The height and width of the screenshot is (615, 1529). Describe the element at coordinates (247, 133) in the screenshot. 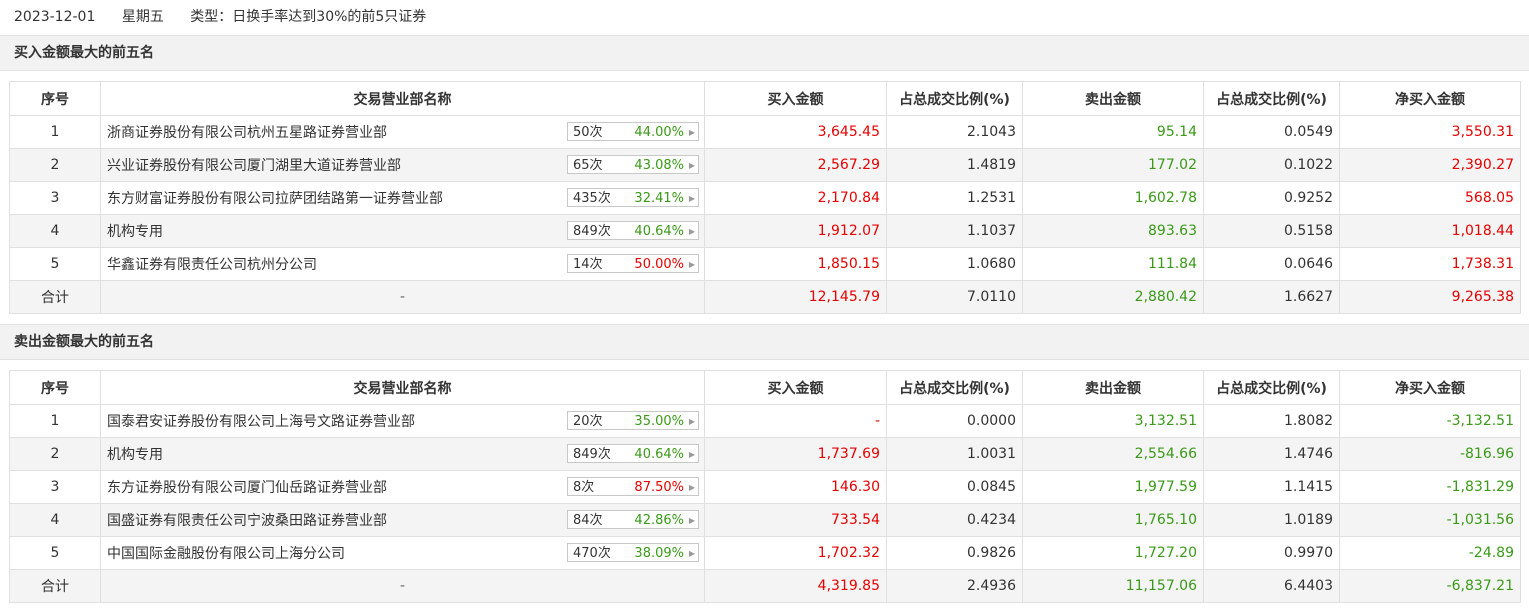

I see `broker-name: 浙商证券股份有限公司杭州五星路证券营业部` at that location.